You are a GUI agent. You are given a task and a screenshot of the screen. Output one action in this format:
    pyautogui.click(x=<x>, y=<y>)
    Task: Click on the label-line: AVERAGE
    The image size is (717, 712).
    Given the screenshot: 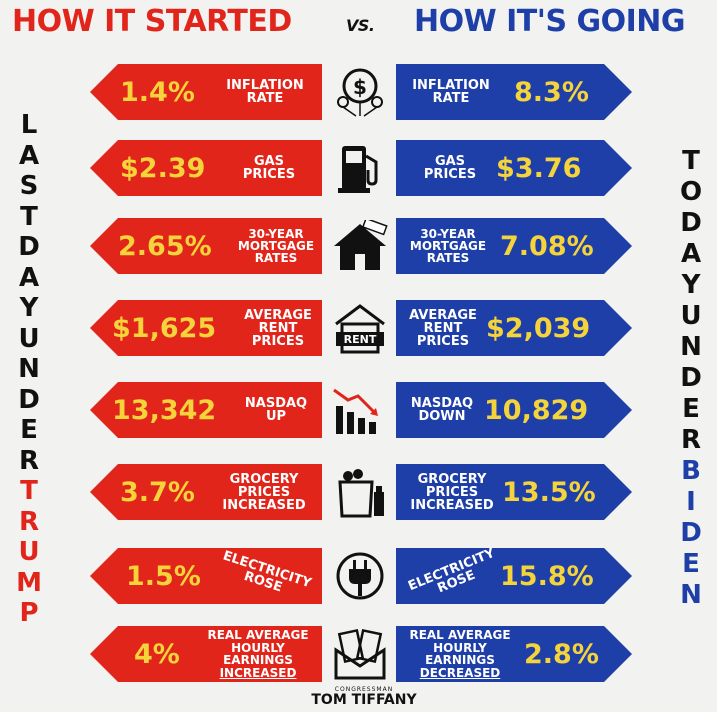 What is the action you would take?
    pyautogui.click(x=443, y=315)
    